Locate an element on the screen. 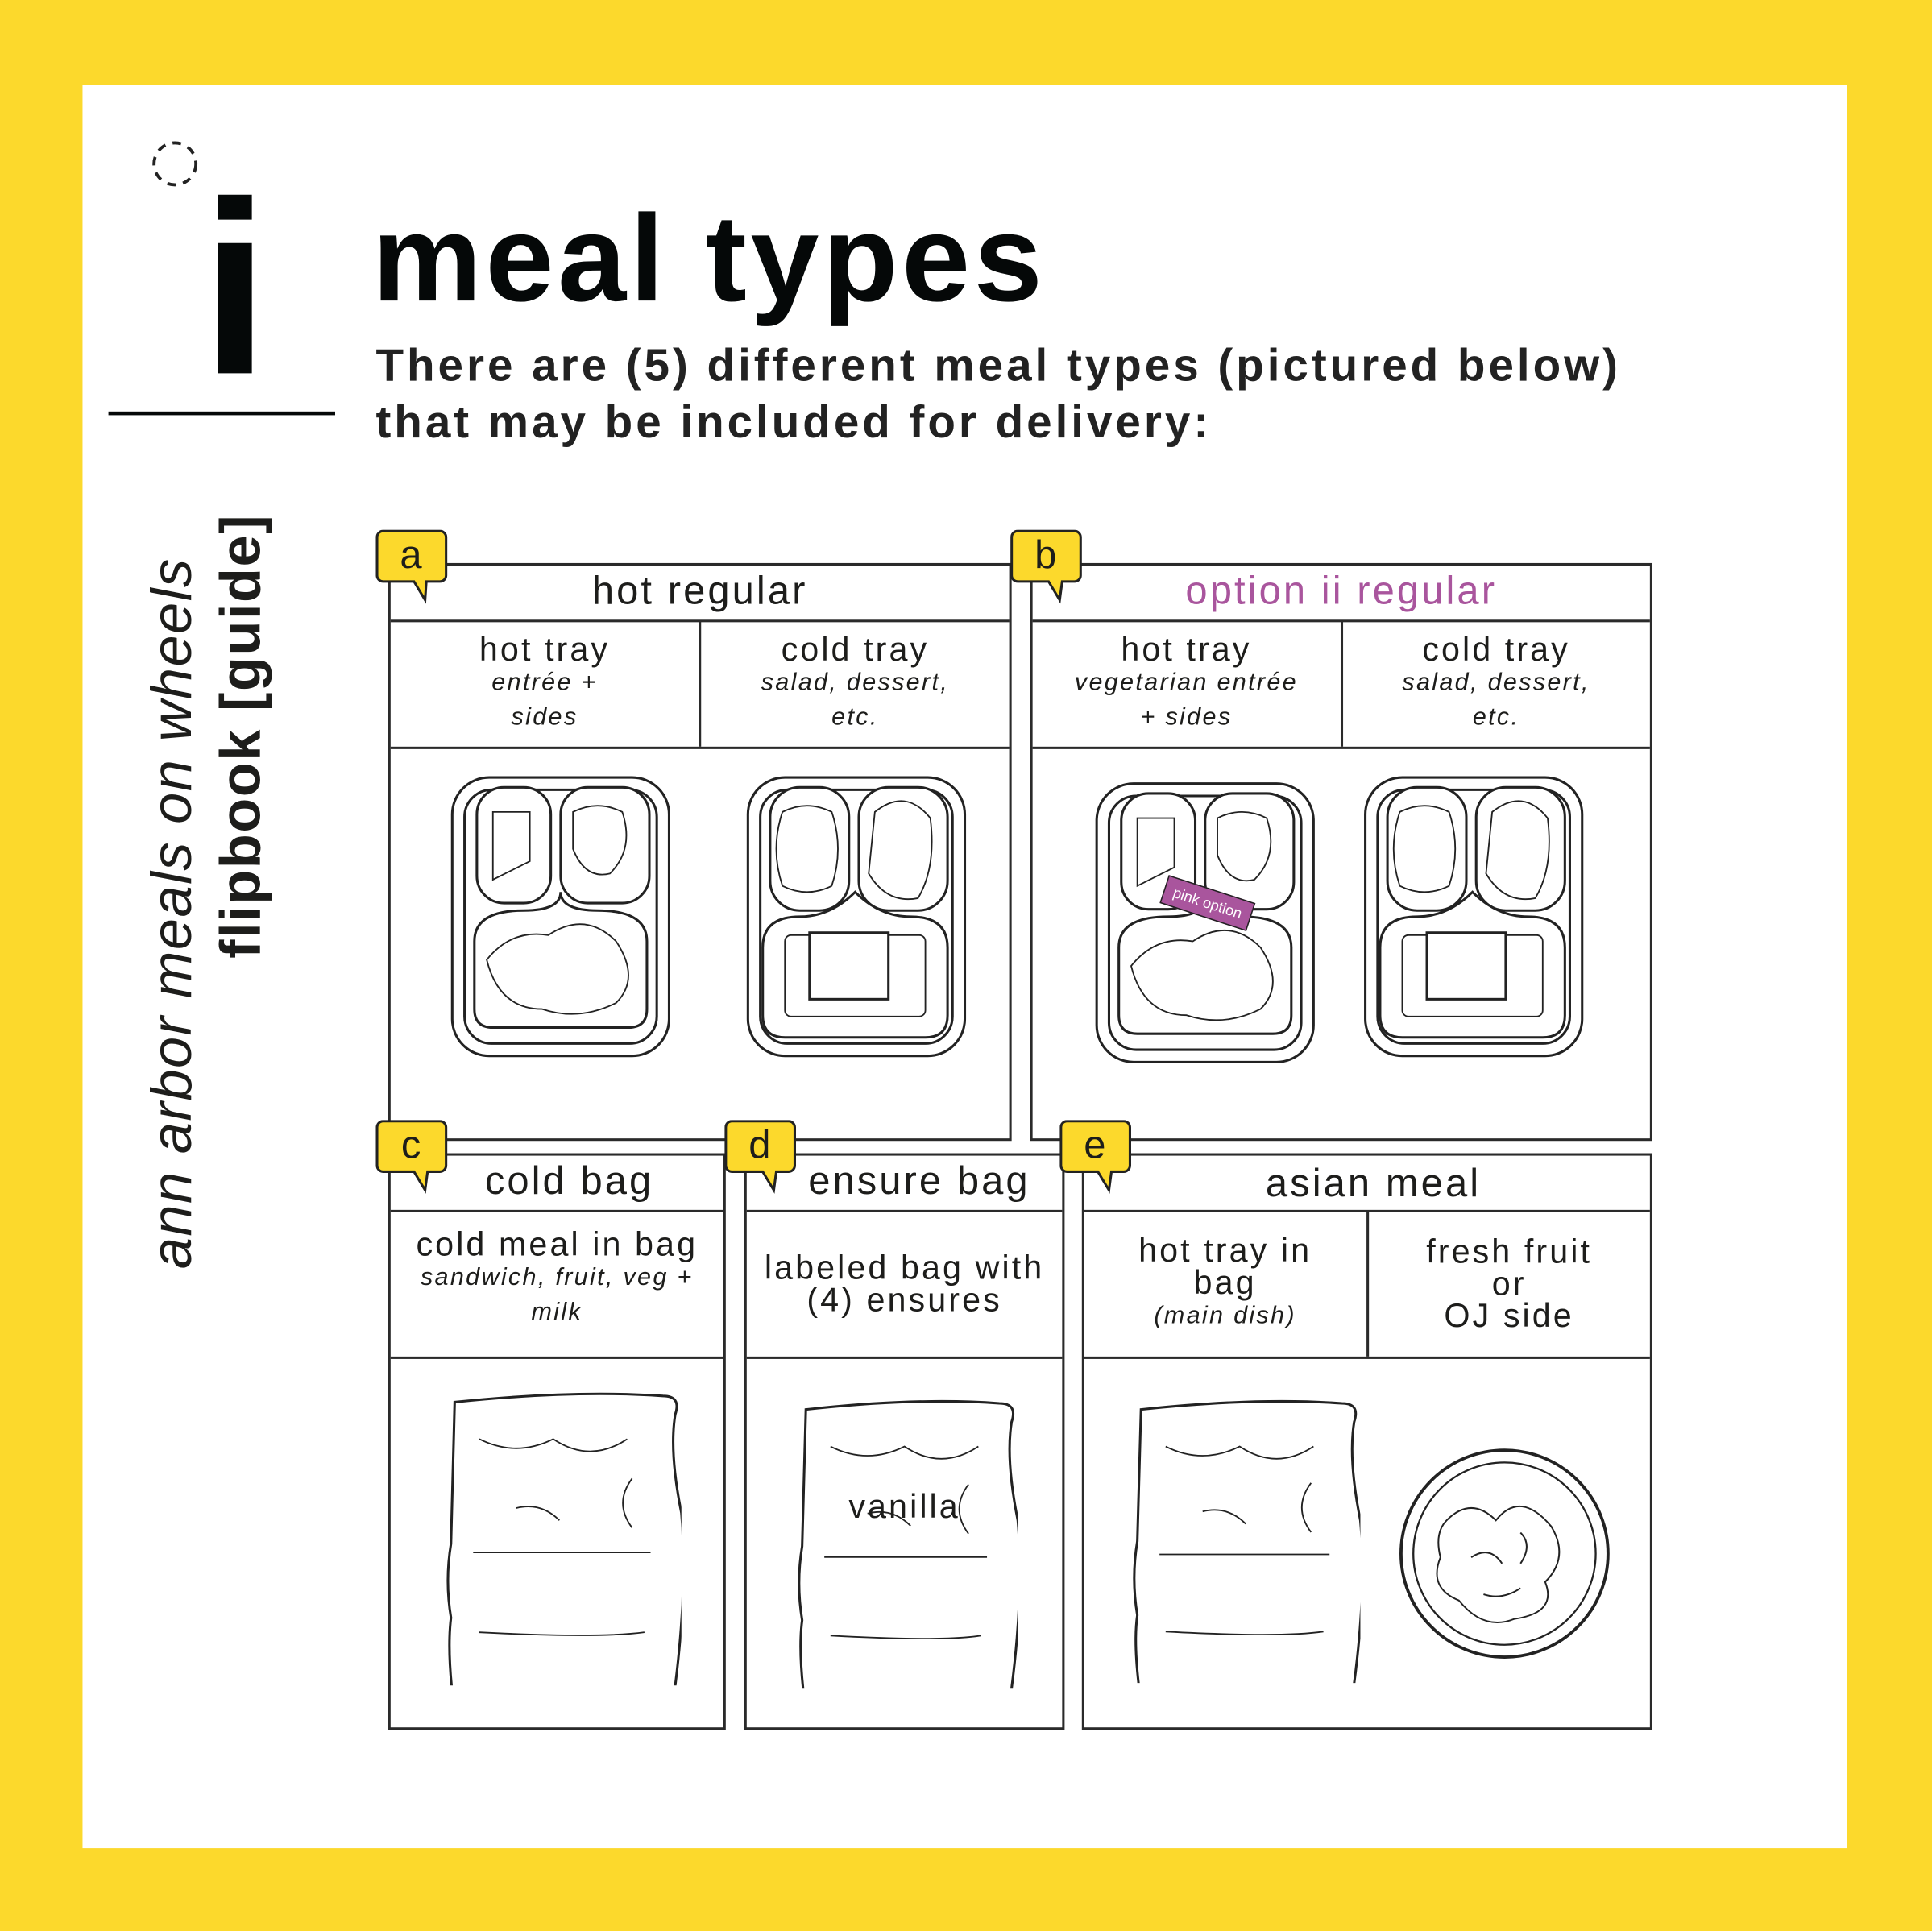  cell-hot-tray: hot tray entrée + sides is located at coordinates (545, 684).